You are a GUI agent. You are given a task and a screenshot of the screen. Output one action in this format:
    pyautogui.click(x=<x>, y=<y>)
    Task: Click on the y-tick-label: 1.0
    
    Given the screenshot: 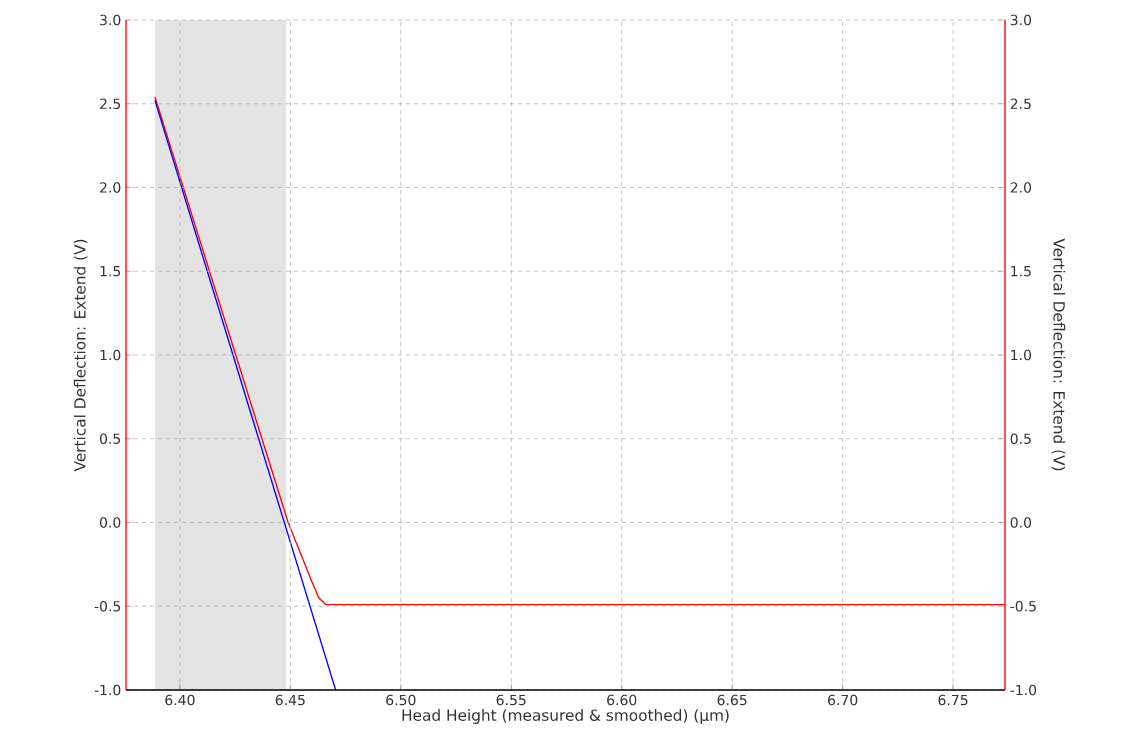 What is the action you would take?
    pyautogui.click(x=110, y=355)
    